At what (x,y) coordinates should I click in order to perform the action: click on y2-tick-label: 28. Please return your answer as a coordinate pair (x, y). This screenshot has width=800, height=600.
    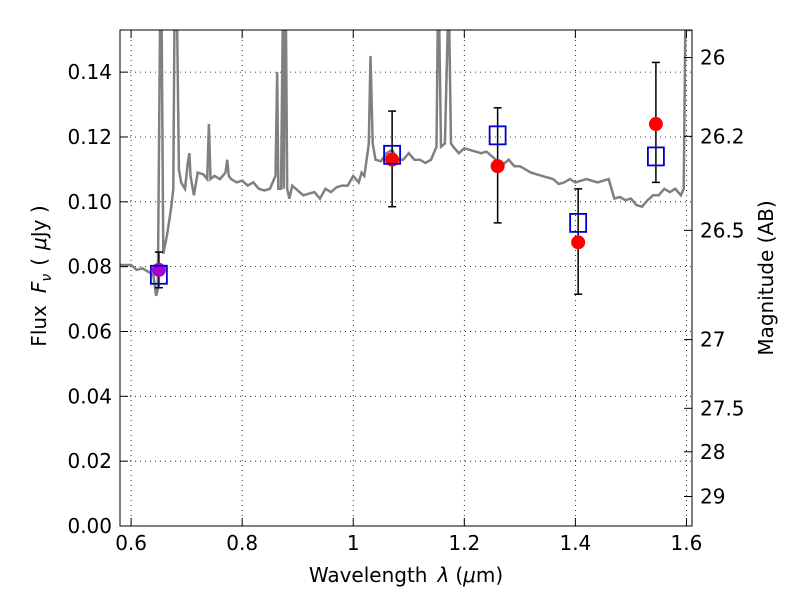
    Looking at the image, I should click on (712, 452).